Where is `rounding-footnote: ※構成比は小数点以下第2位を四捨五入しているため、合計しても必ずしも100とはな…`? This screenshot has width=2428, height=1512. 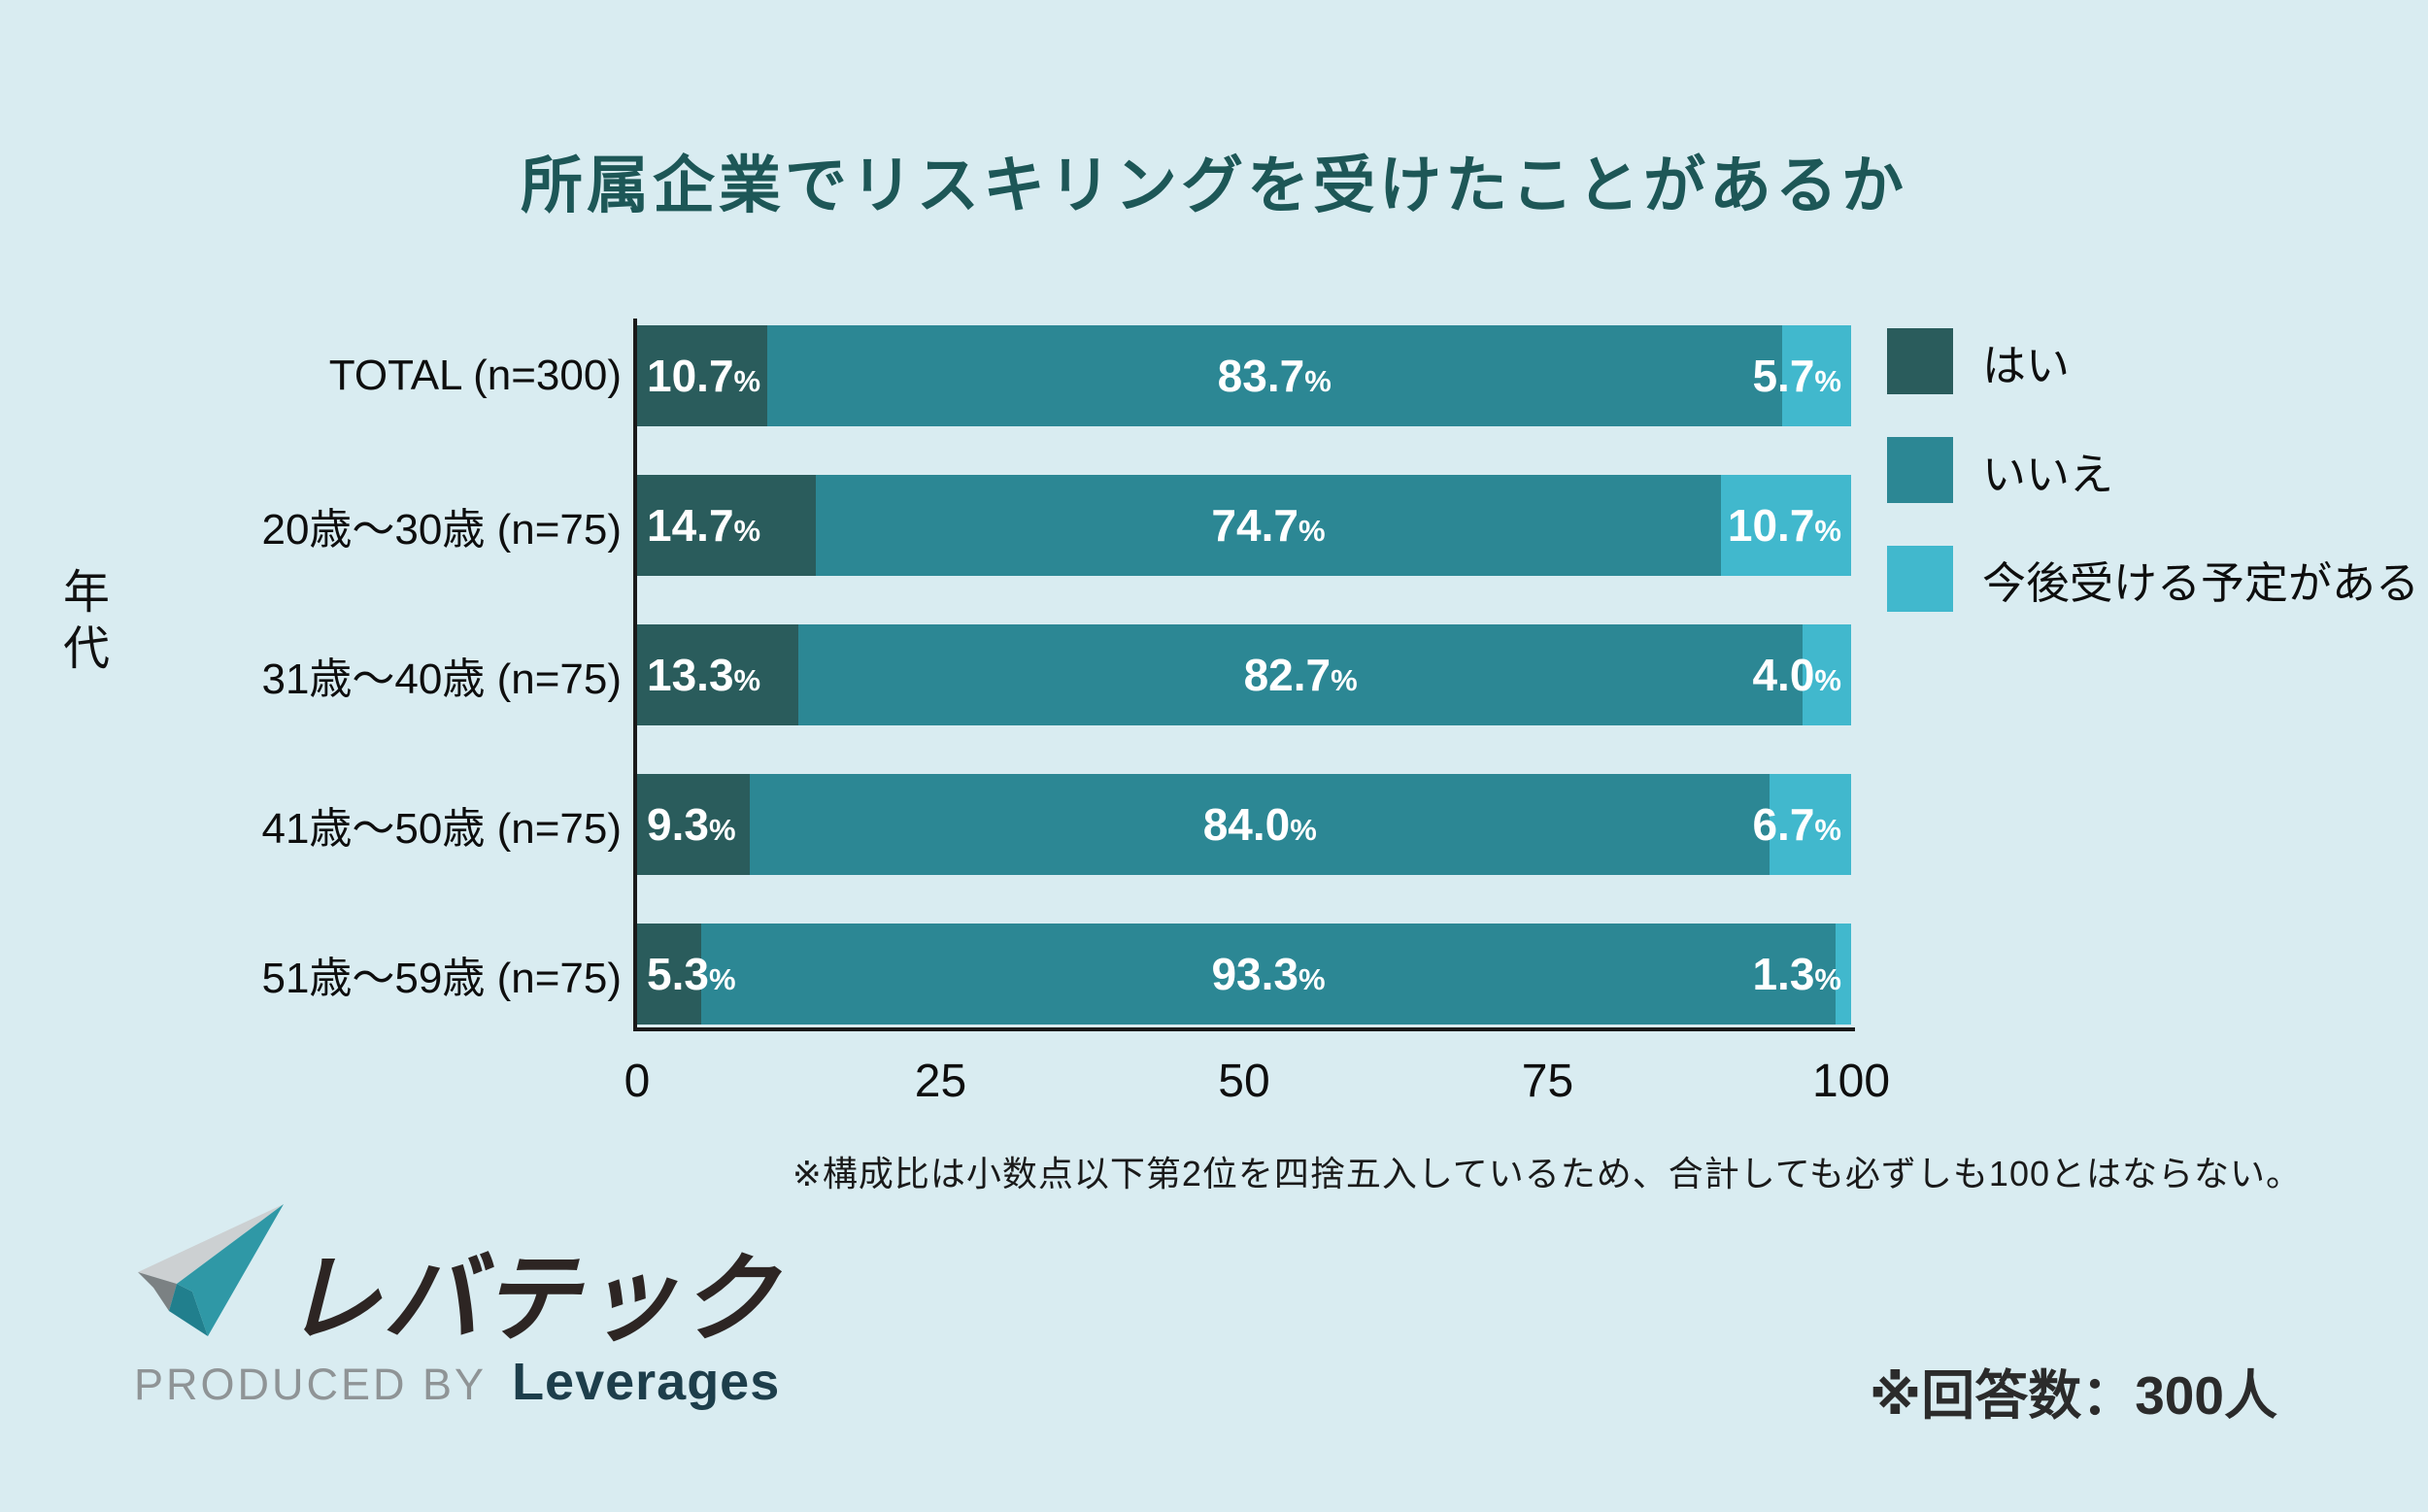
rounding-footnote: ※構成比は小数点以下第2位を四捨五入しているため、合計しても必ずしも100とはな… is located at coordinates (1547, 1173).